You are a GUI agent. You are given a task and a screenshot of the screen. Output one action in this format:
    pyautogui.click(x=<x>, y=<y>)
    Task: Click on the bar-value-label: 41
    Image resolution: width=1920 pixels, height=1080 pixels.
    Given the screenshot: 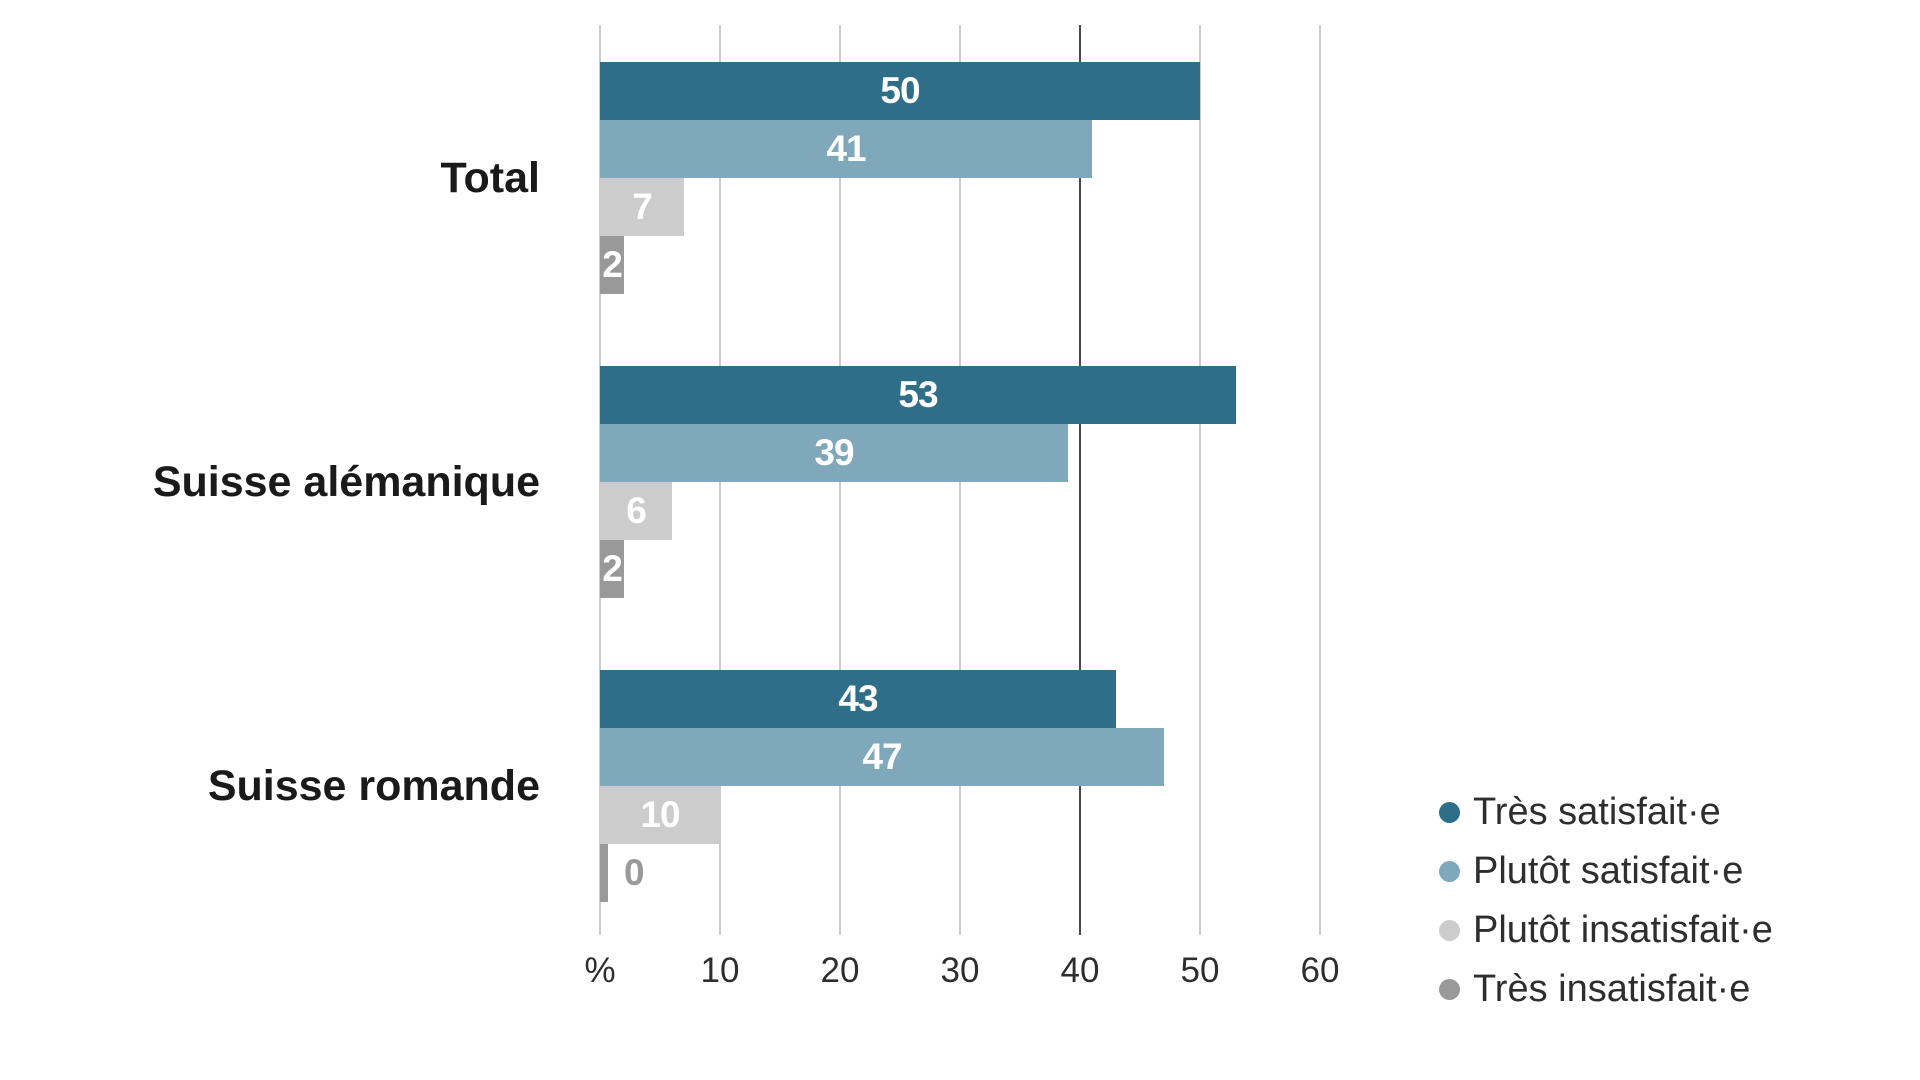 What is the action you would take?
    pyautogui.click(x=846, y=148)
    